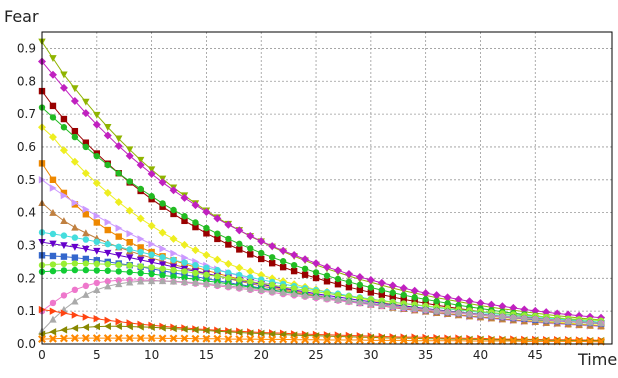  Describe the element at coordinates (597, 359) in the screenshot. I see `x-axis-title: Time` at that location.